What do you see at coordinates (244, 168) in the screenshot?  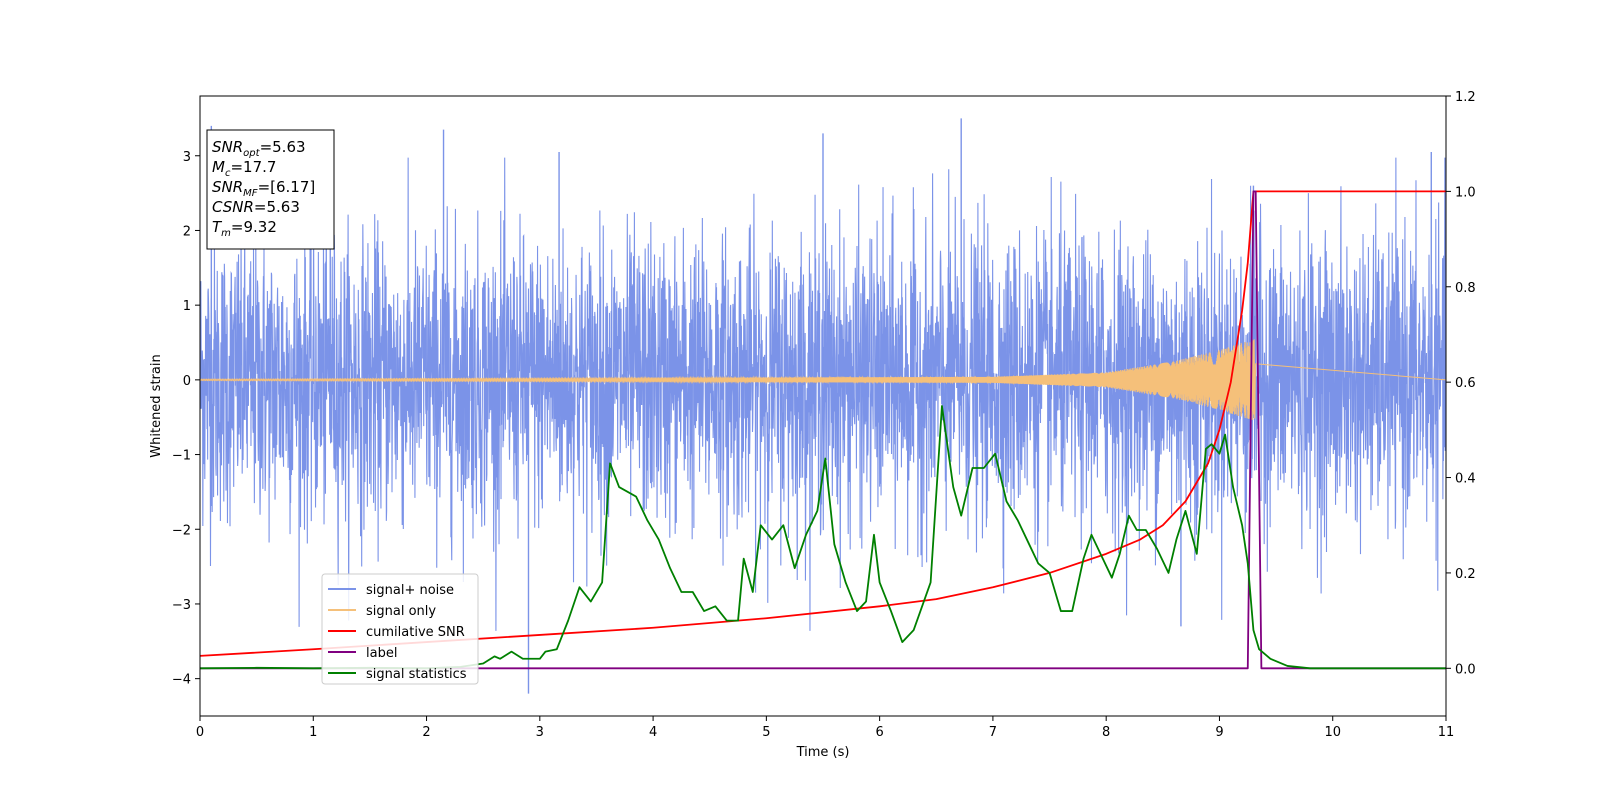 I see `annotation-line: Mc=17.7` at bounding box center [244, 168].